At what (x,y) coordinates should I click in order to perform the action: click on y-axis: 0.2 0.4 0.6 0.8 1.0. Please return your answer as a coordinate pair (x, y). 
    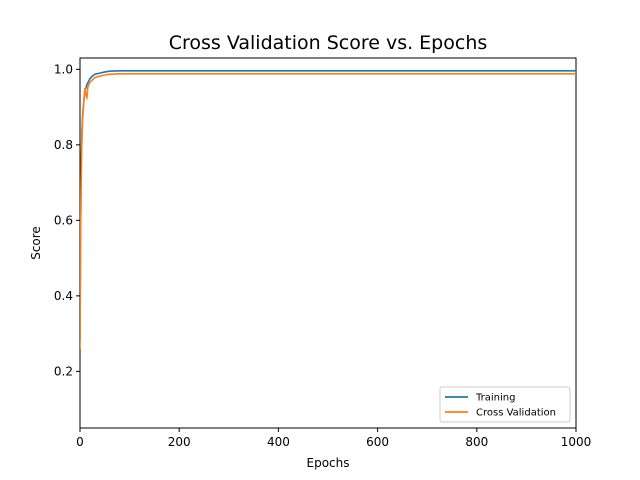
    Looking at the image, I should click on (67, 220).